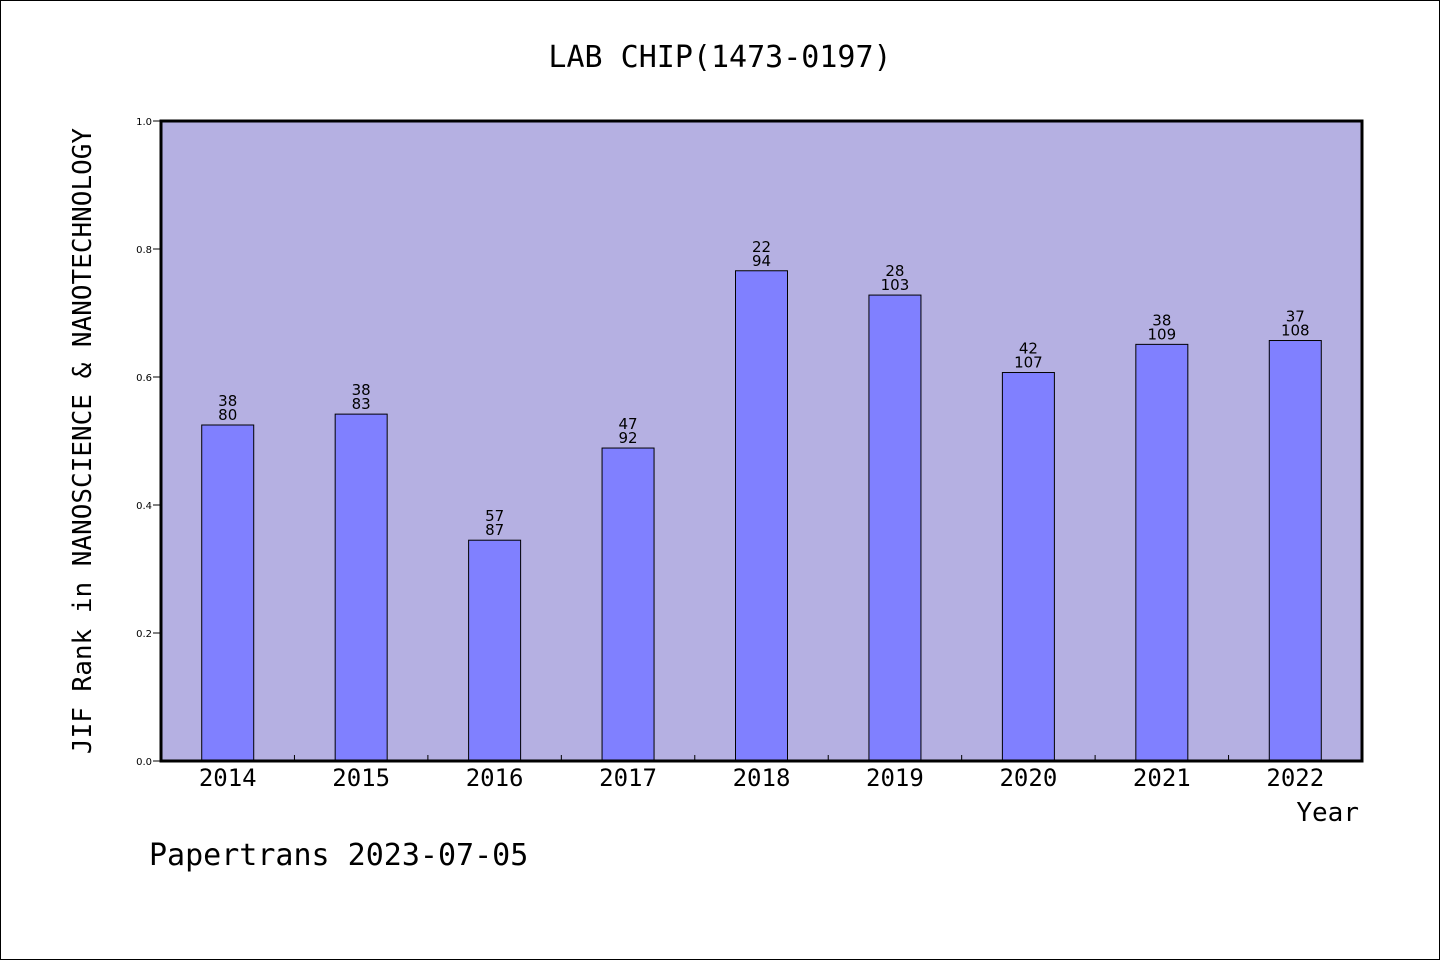 Image resolution: width=1440 pixels, height=960 pixels. I want to click on x-tick-label: 2022, so click(1295, 778).